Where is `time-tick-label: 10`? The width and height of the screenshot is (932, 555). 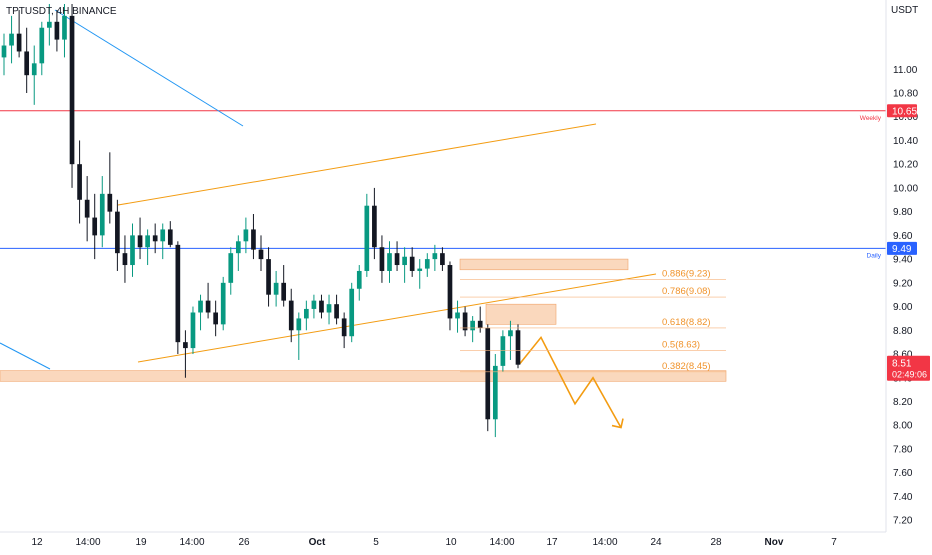
time-tick-label: 10 is located at coordinates (451, 542).